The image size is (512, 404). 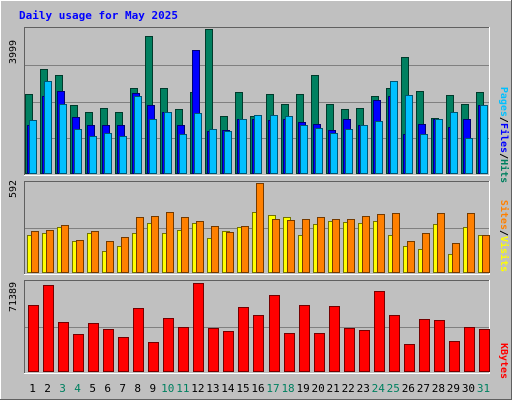 I want to click on x-tick-label: 10, so click(x=167, y=388).